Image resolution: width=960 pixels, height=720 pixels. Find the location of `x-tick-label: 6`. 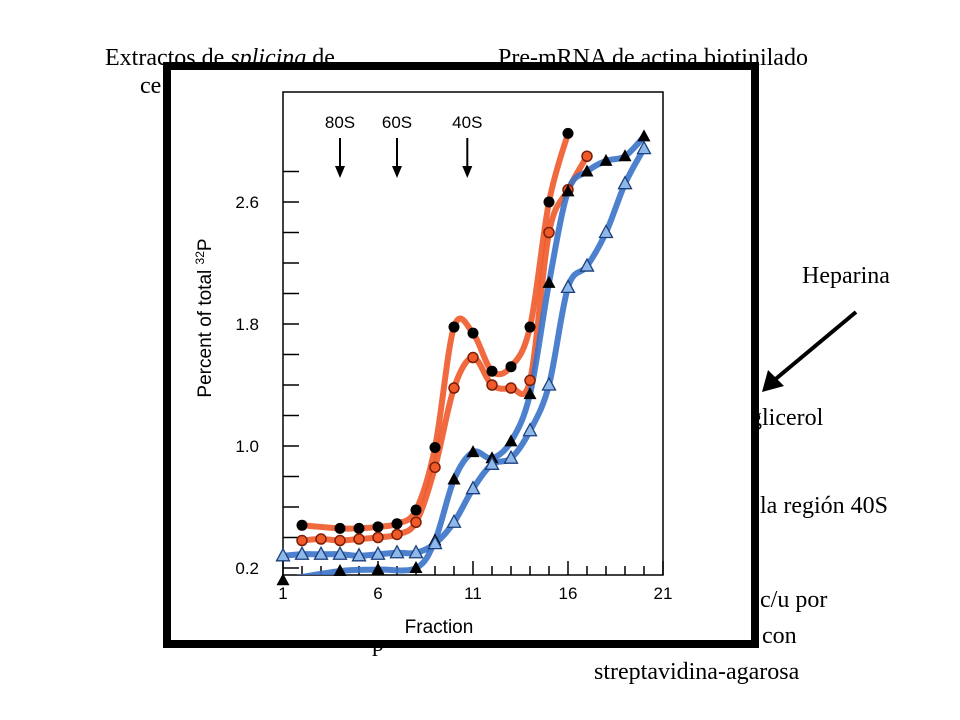

x-tick-label: 6 is located at coordinates (377, 593).